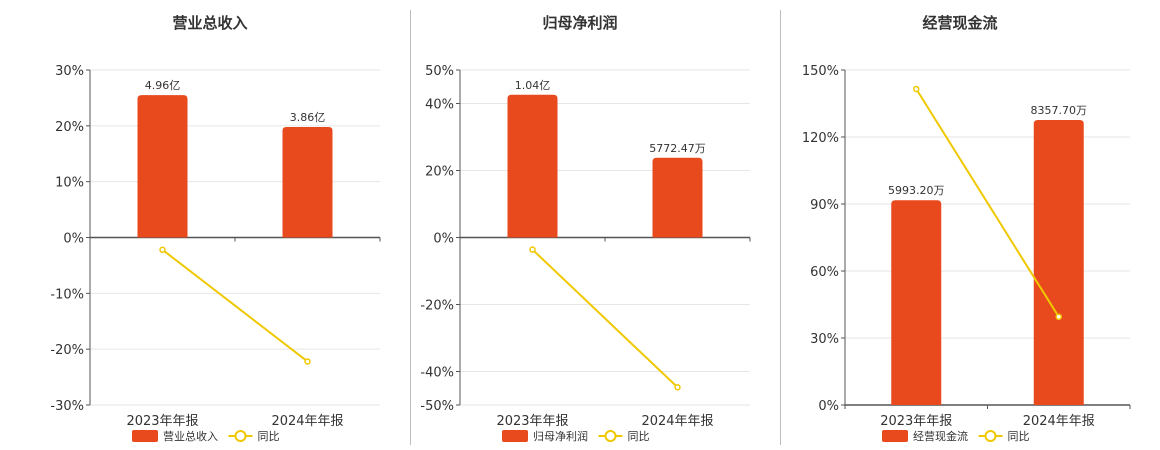 The image size is (1160, 450). What do you see at coordinates (916, 190) in the screenshot?
I see `bar-data-label: 5993.20万` at bounding box center [916, 190].